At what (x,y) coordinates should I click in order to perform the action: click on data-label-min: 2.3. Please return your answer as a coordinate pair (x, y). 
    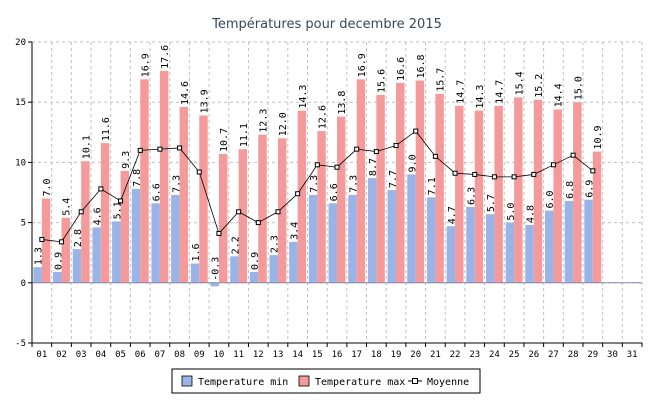
    Looking at the image, I should click on (275, 244).